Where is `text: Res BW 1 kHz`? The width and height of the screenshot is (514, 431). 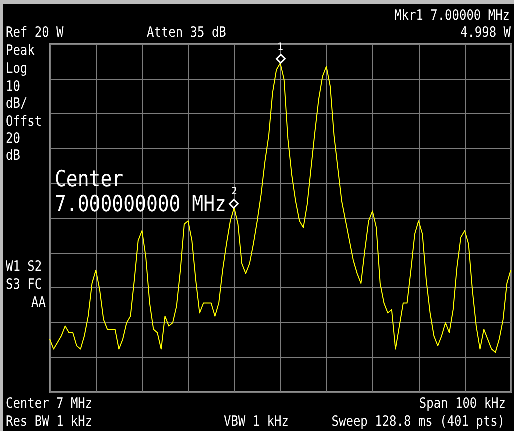
text: Res BW 1 kHz is located at coordinates (49, 422).